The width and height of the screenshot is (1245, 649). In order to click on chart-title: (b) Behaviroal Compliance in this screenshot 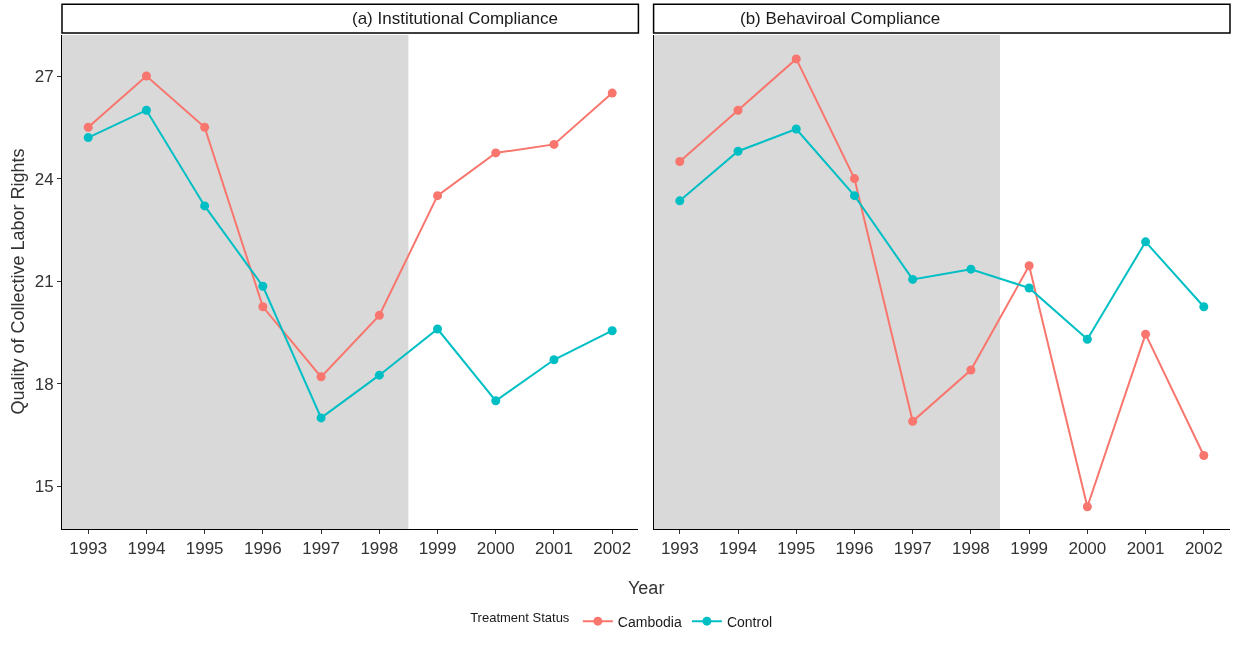, I will do `click(840, 18)`.